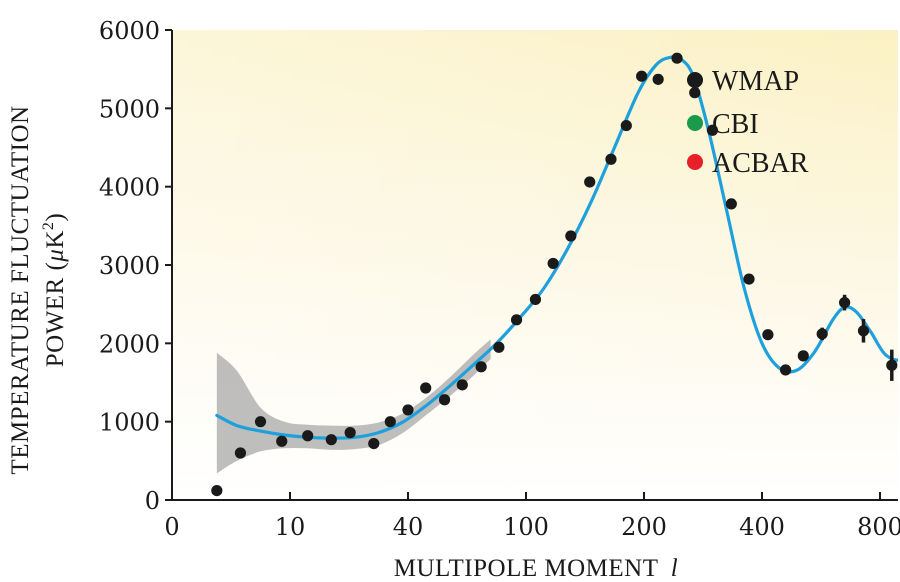 The width and height of the screenshot is (900, 582). I want to click on y-axis-title-close: ), so click(55, 217).